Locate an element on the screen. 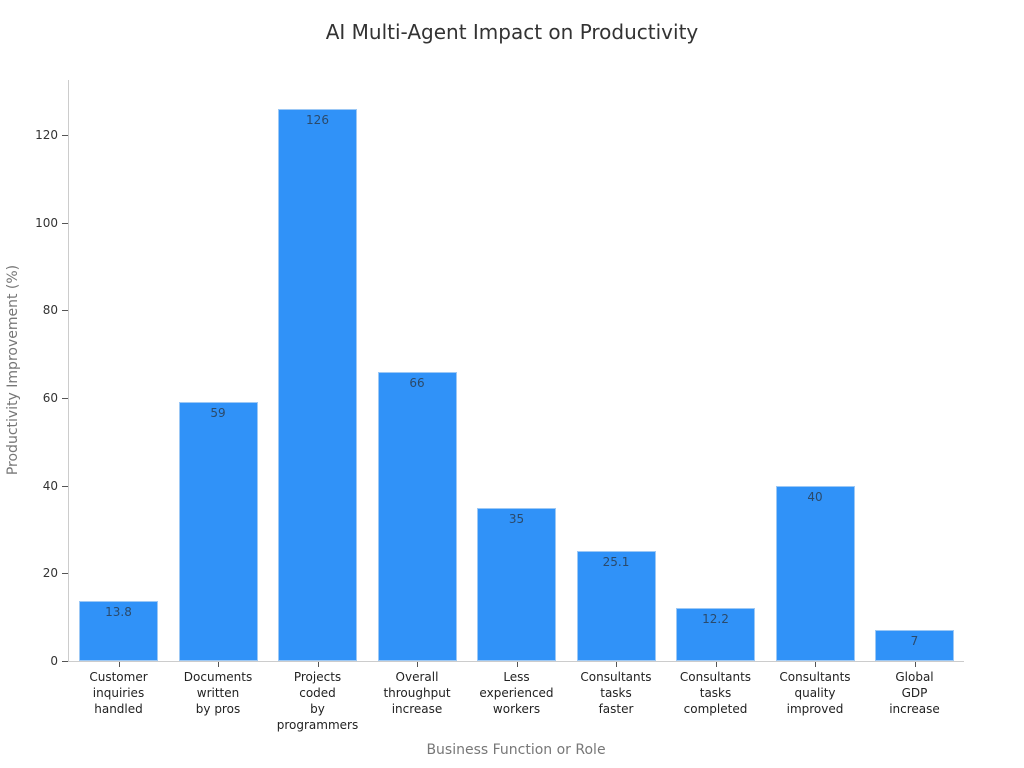  bar-value-label: 12.2 is located at coordinates (715, 618).